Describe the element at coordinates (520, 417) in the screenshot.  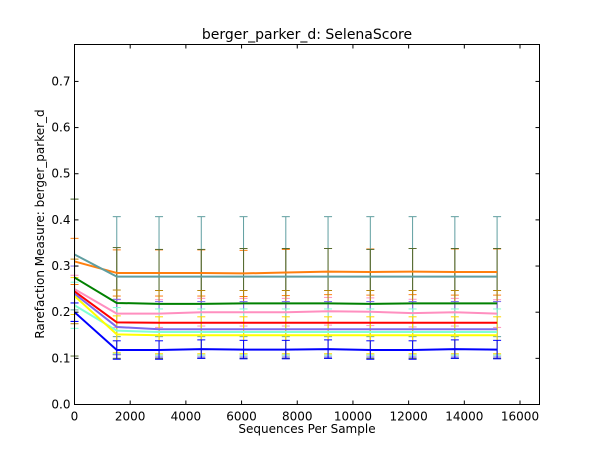
I see `x-tick-label: 16000` at that location.